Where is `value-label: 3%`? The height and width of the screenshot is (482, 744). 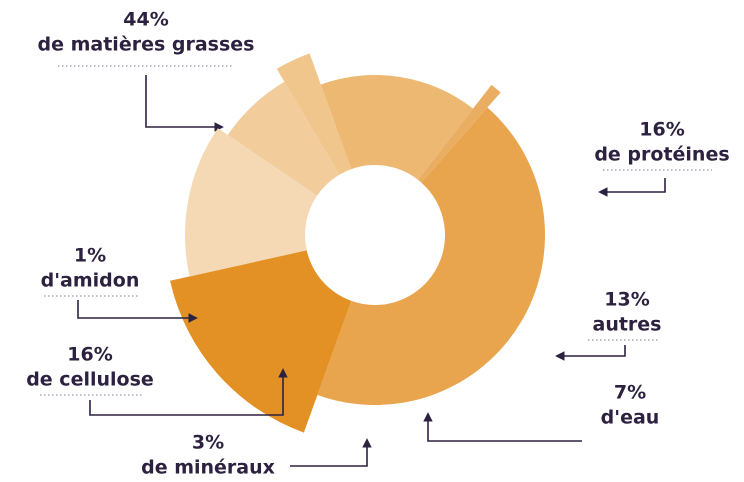 value-label: 3% is located at coordinates (208, 443).